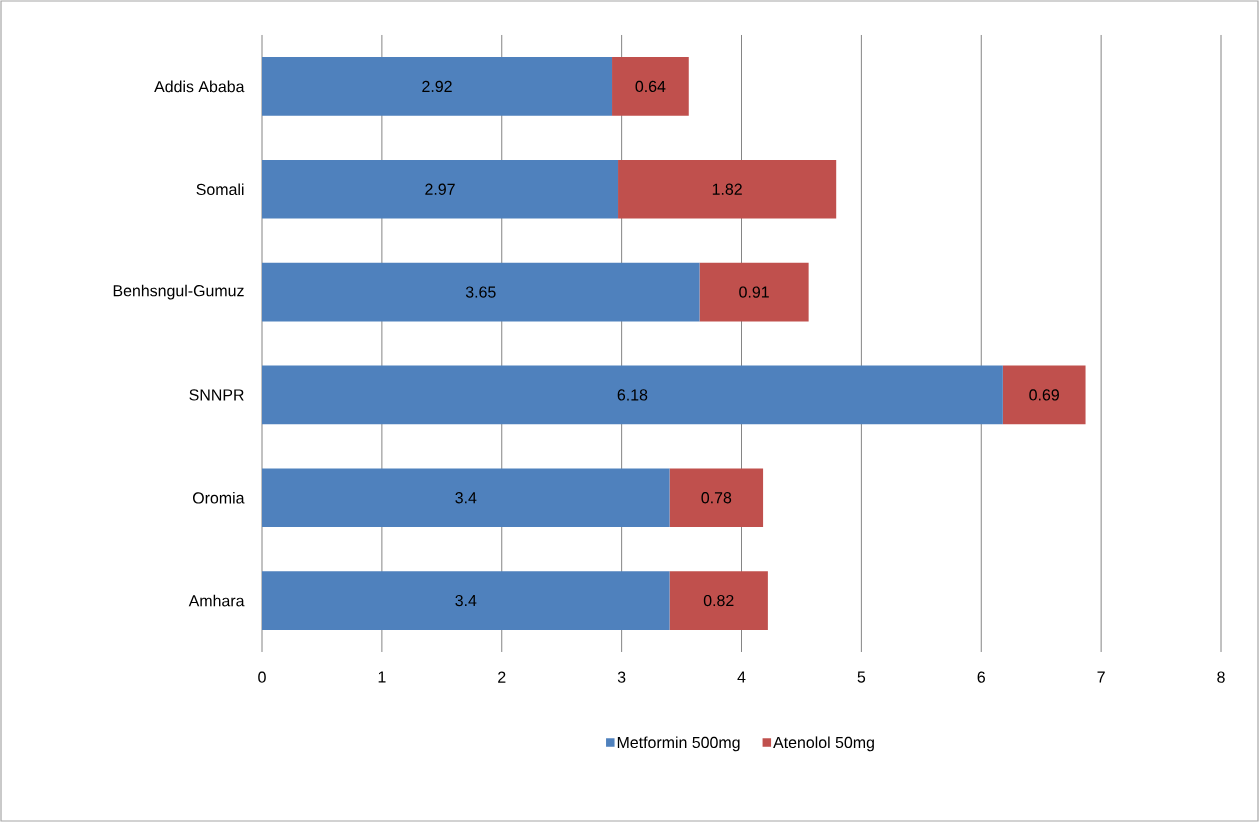  I want to click on data-label: 0.69, so click(1044, 395).